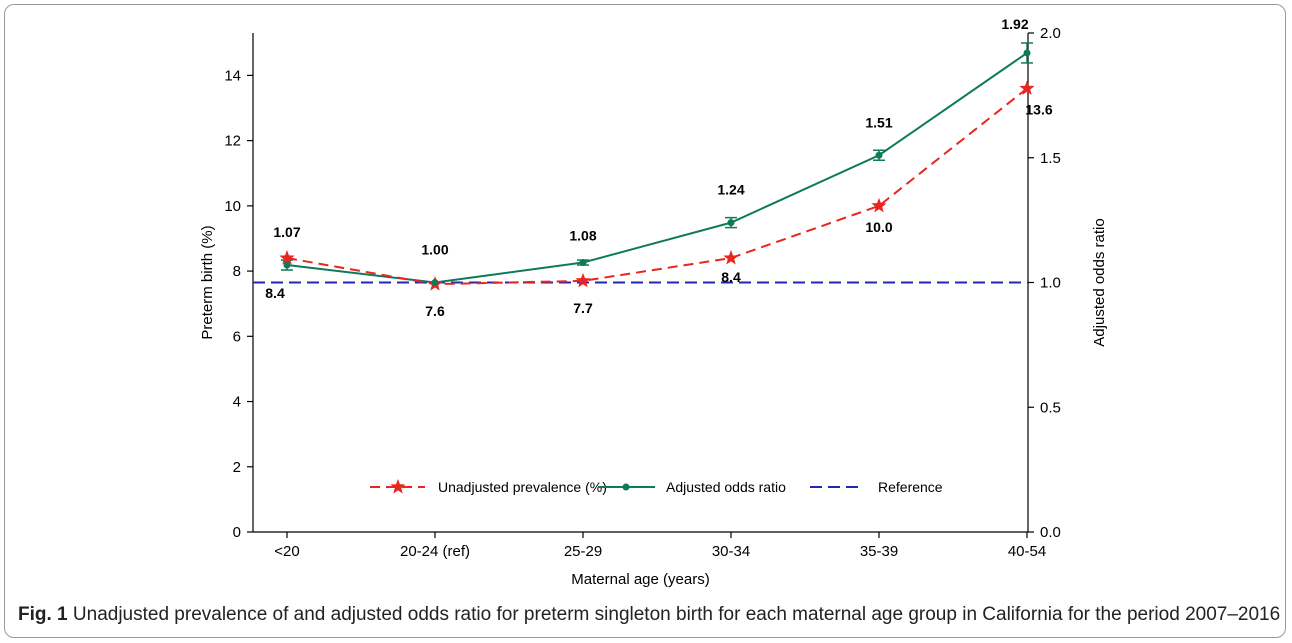 The width and height of the screenshot is (1292, 643). I want to click on legend-reference-label: Reference, so click(910, 487).